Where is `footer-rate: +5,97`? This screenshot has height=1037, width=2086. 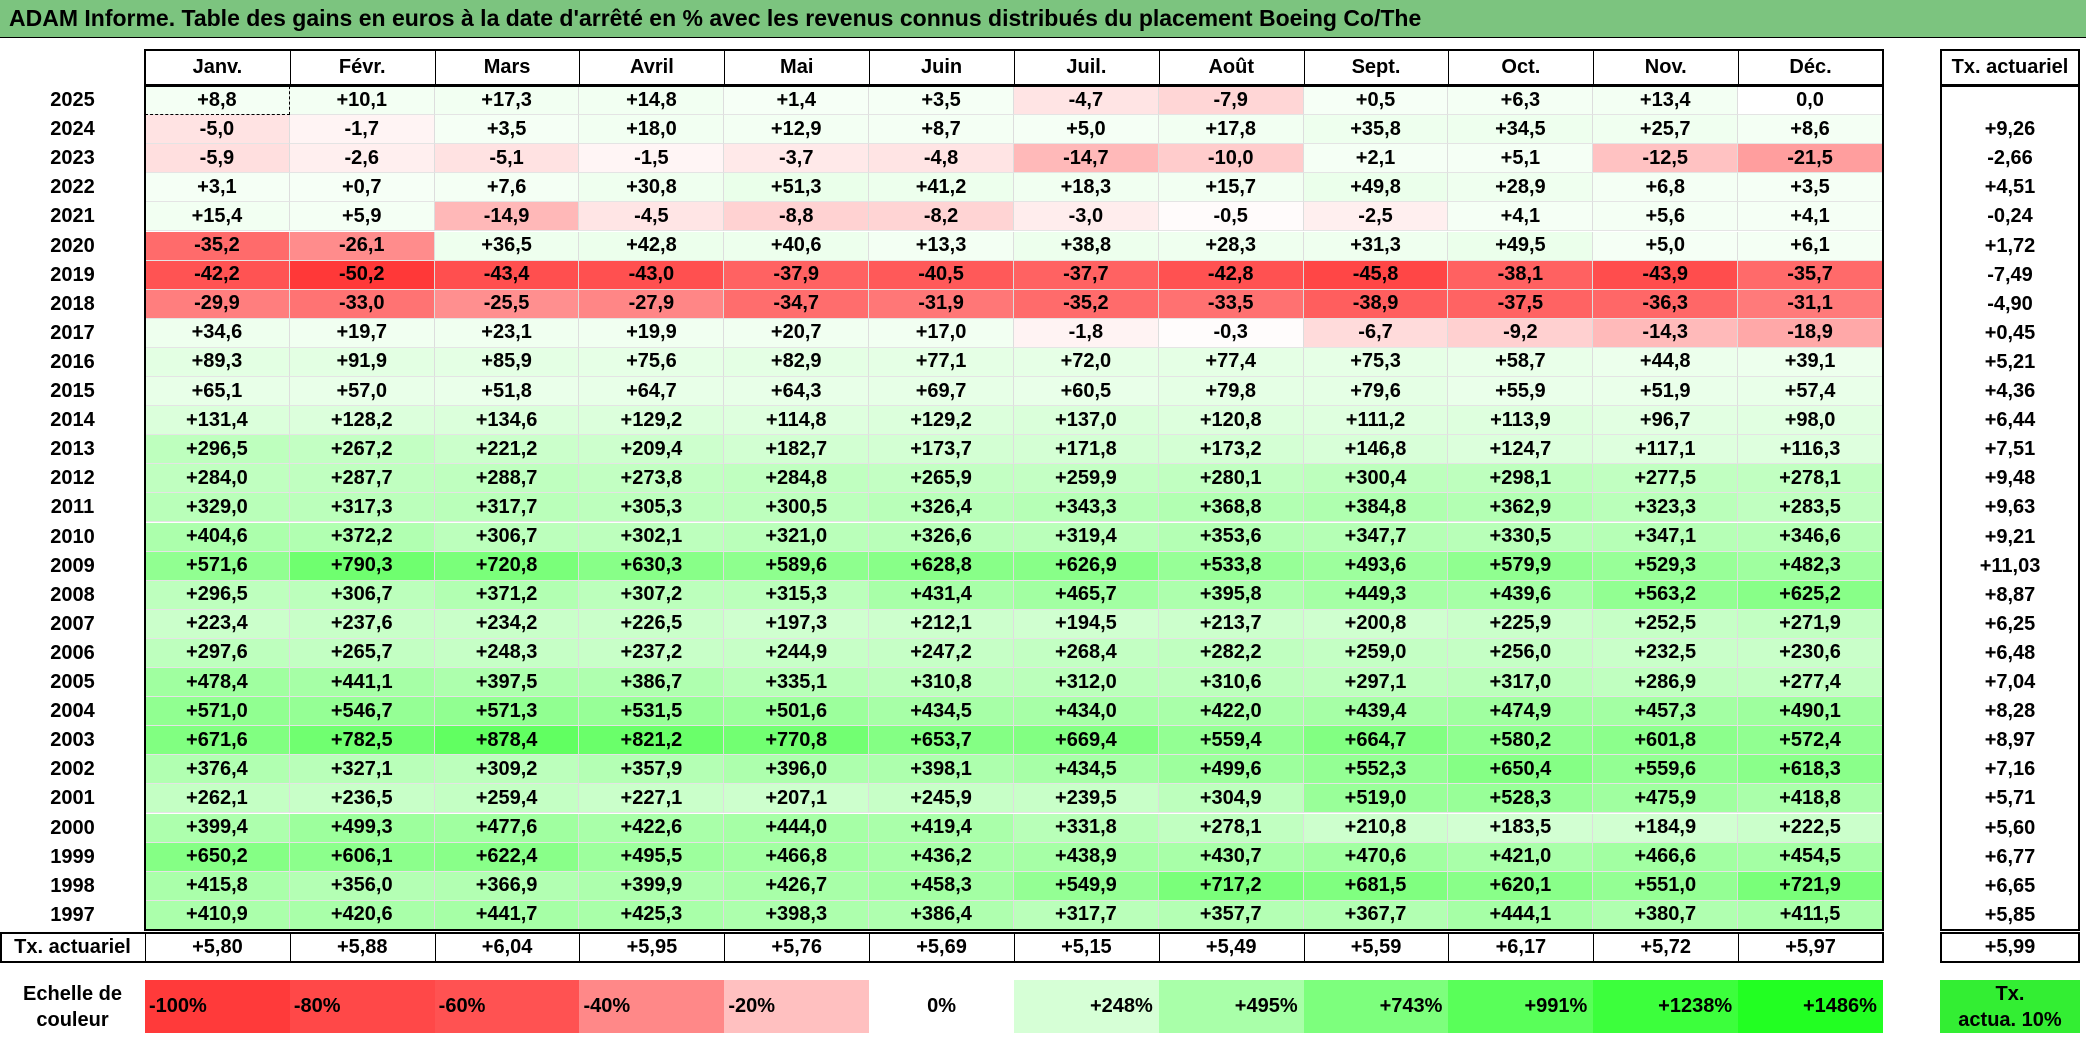
footer-rate: +5,97 is located at coordinates (1810, 946).